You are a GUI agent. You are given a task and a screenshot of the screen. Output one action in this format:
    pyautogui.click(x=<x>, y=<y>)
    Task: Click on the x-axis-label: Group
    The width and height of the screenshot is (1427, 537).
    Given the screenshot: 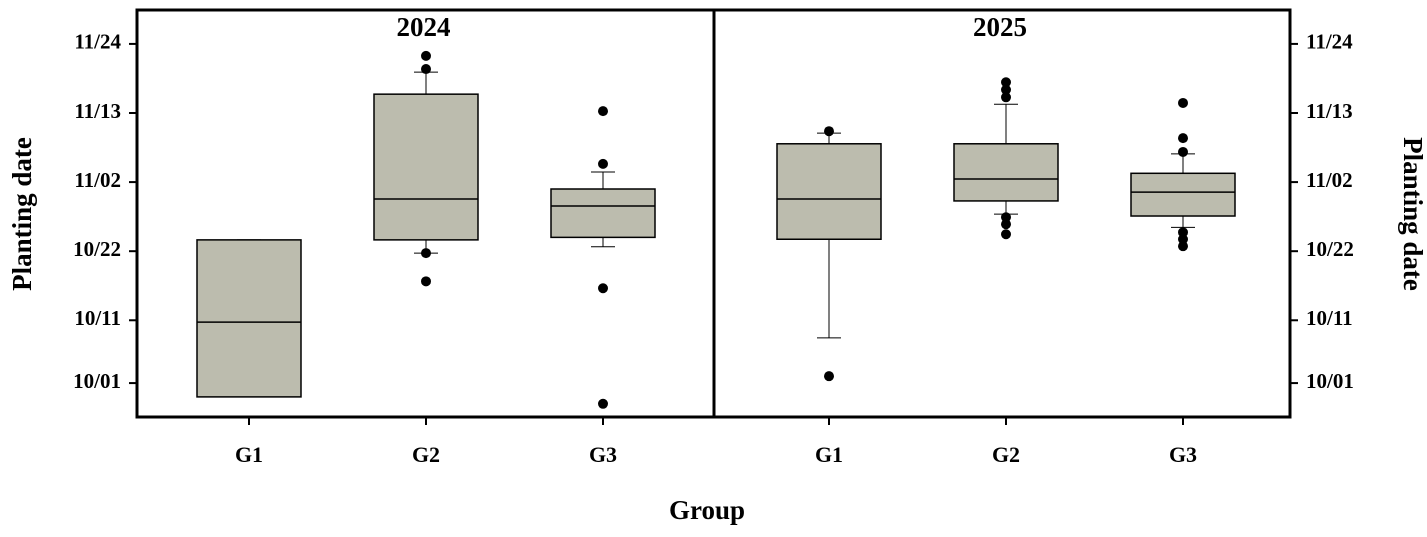 What is the action you would take?
    pyautogui.click(x=707, y=510)
    